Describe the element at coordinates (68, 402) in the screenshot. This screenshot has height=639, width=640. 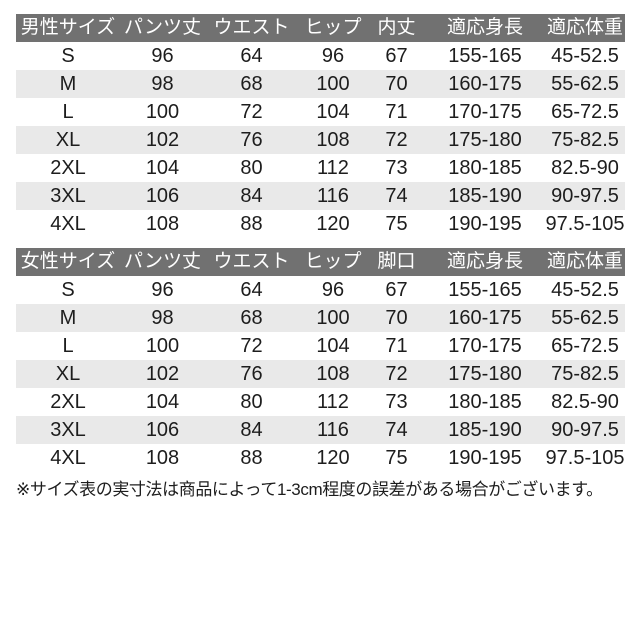
I see `table-cell: 2XL` at that location.